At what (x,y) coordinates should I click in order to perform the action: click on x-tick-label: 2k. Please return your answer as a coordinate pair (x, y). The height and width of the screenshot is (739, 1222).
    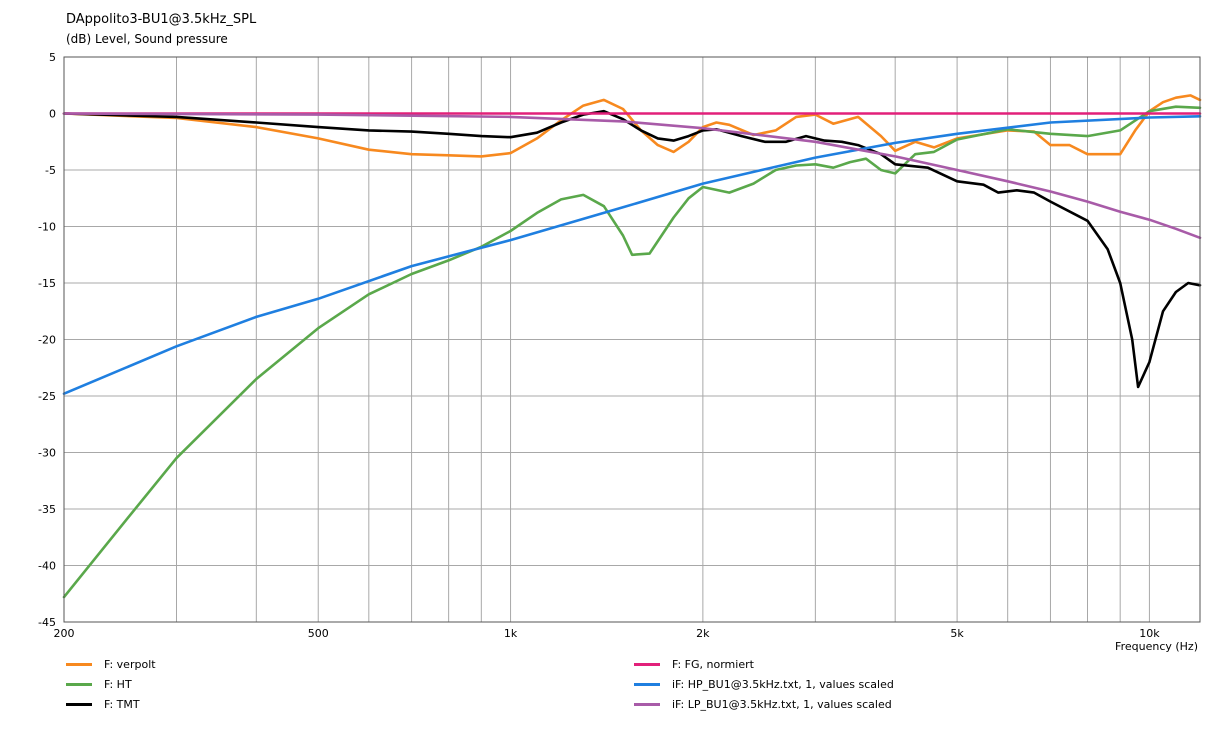
    Looking at the image, I should click on (703, 633).